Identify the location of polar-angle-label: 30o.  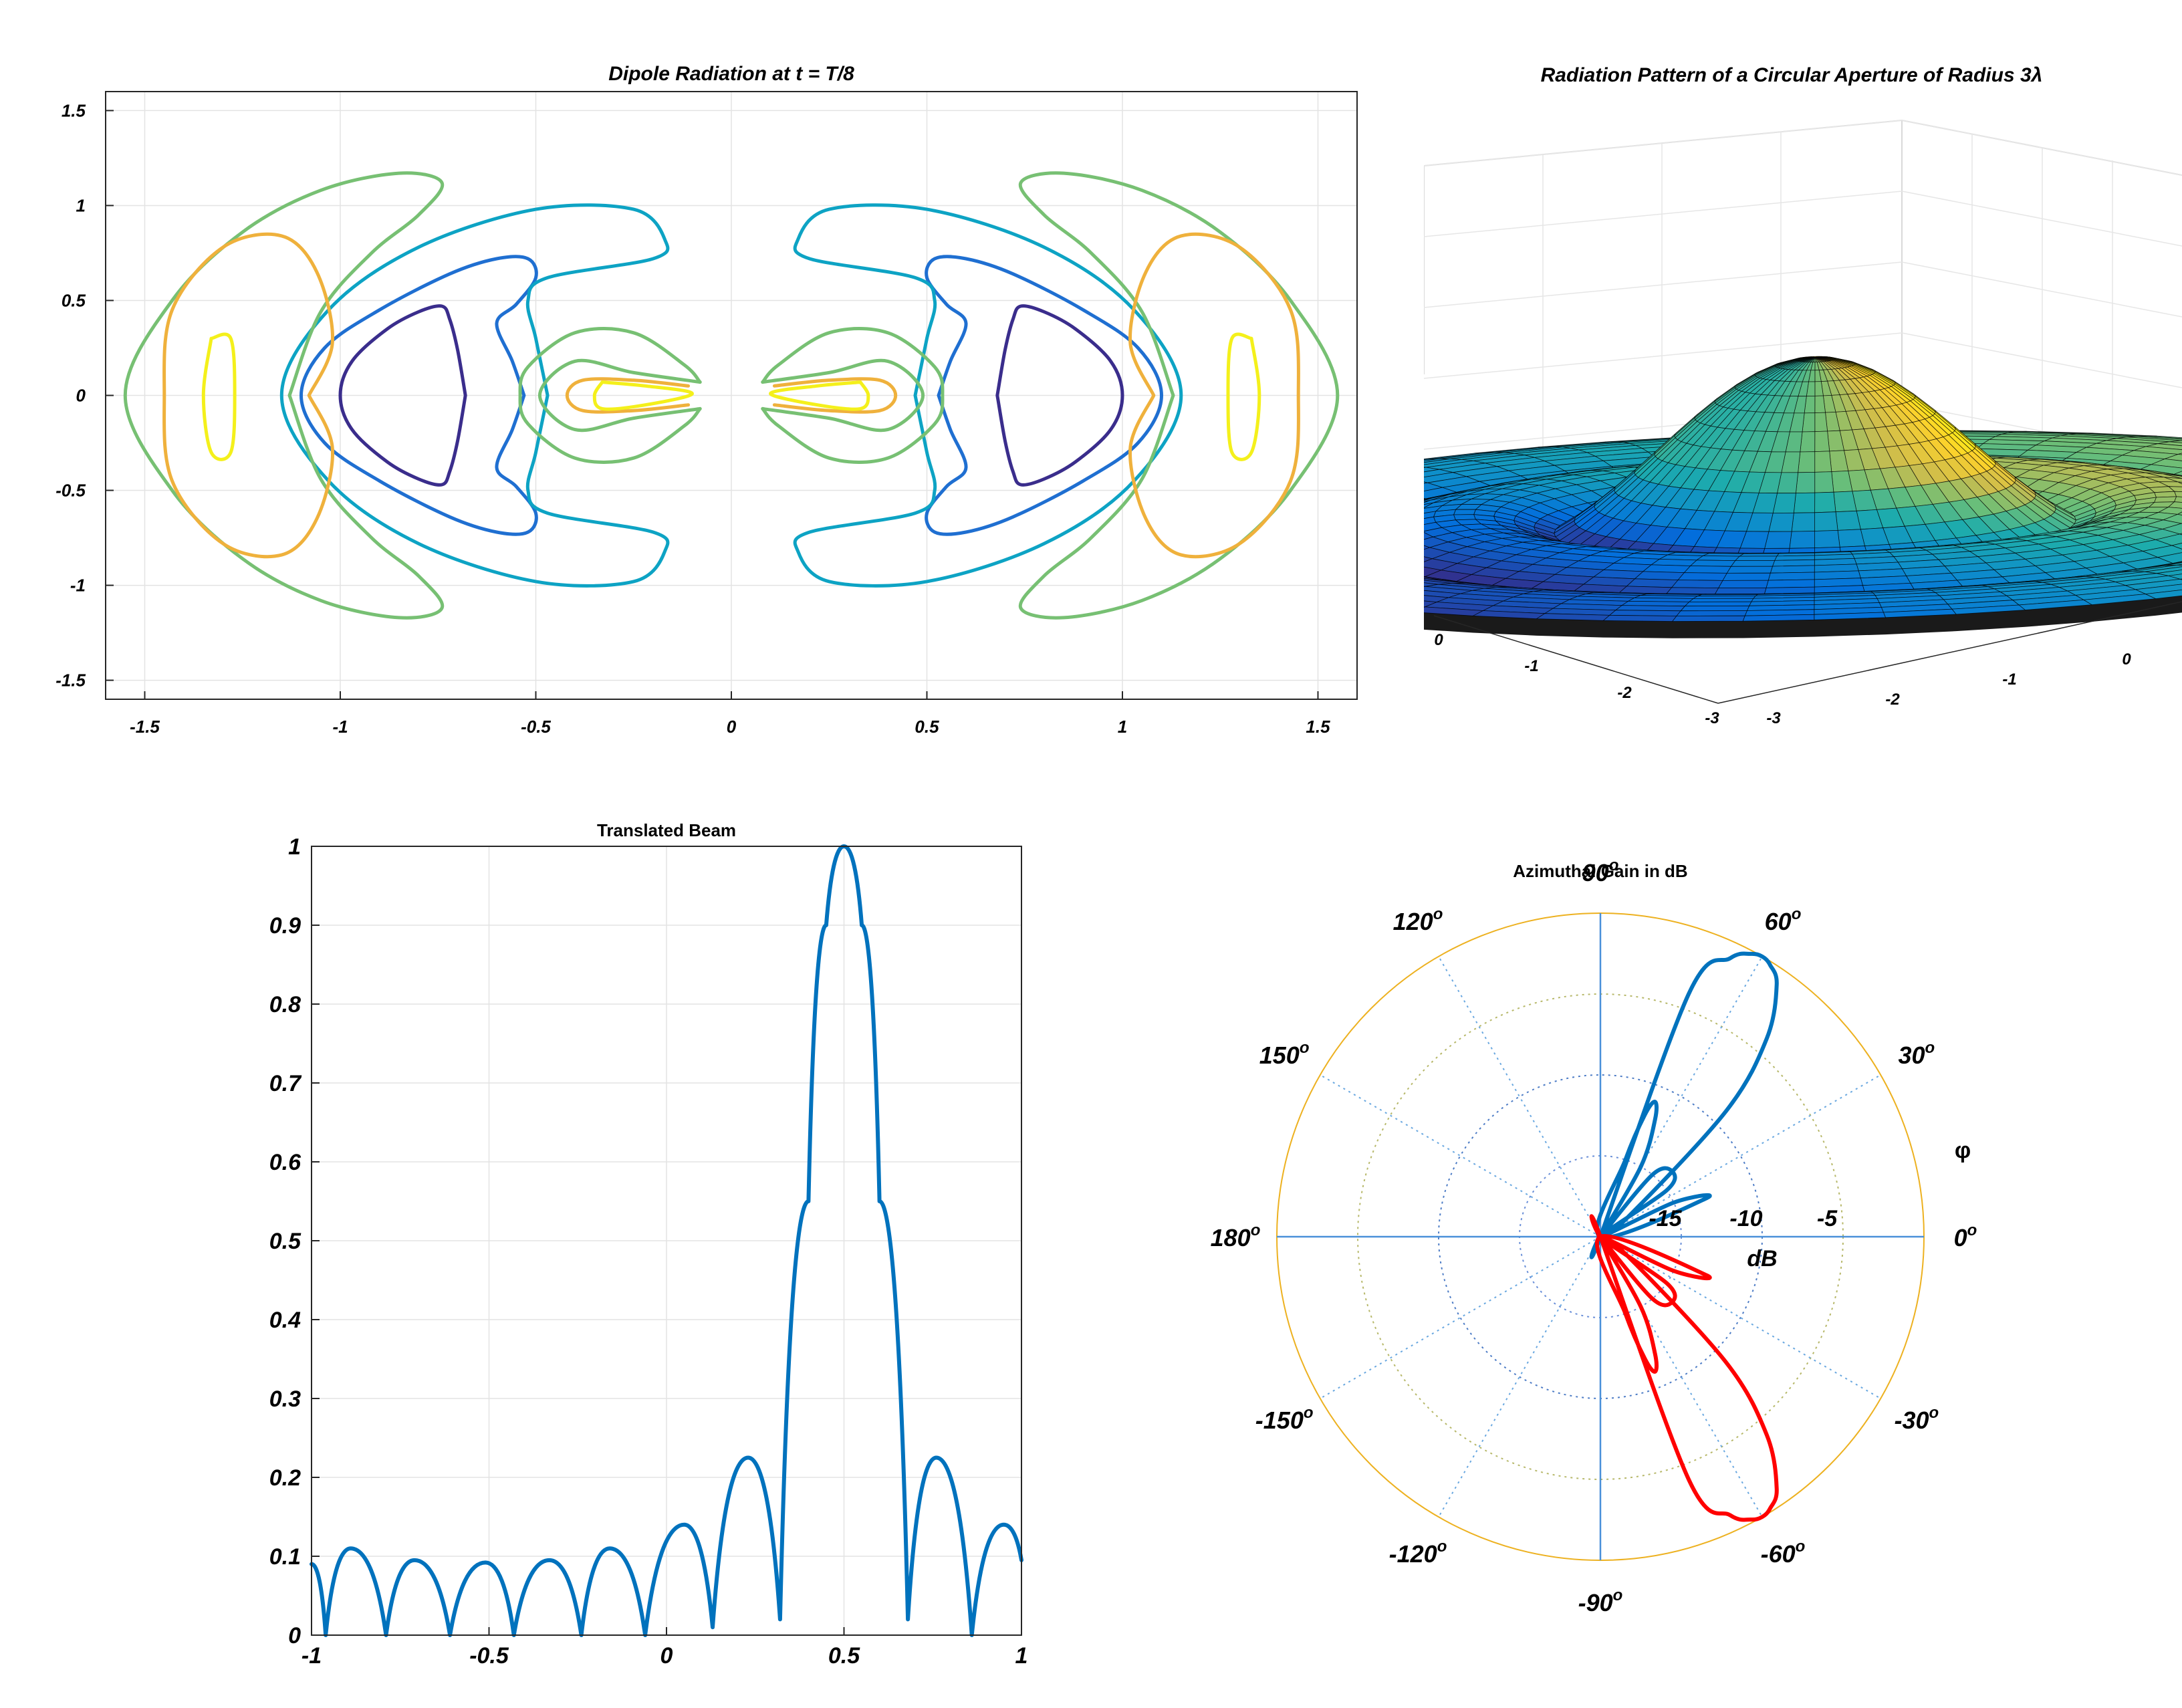
(1916, 1054).